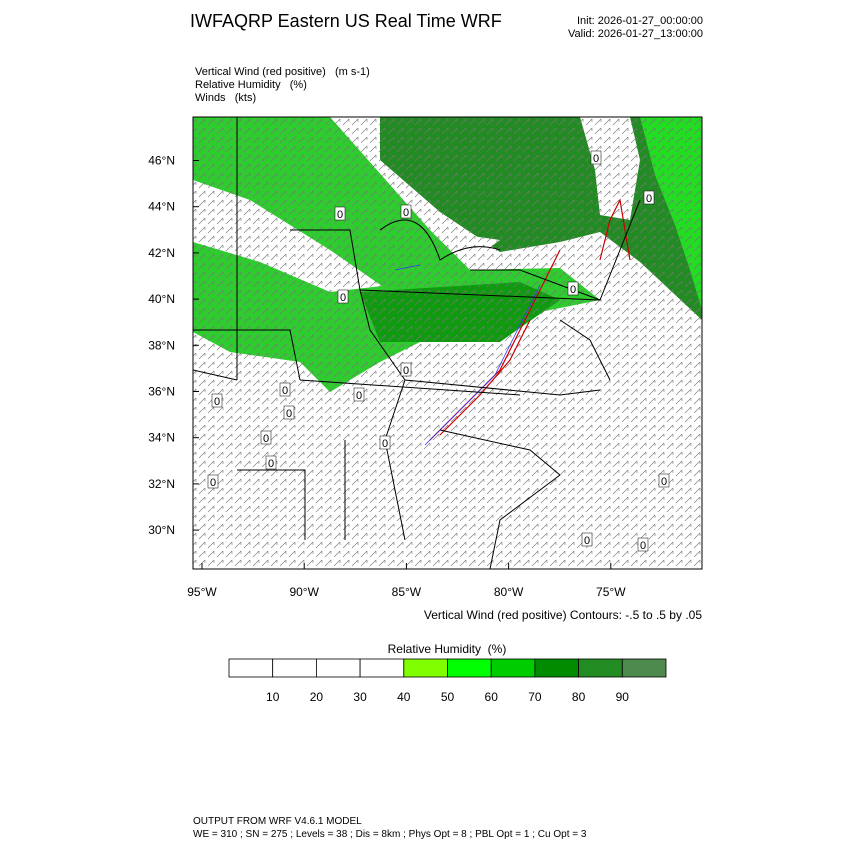 The image size is (850, 850). I want to click on lat-label: 34°N, so click(161, 438).